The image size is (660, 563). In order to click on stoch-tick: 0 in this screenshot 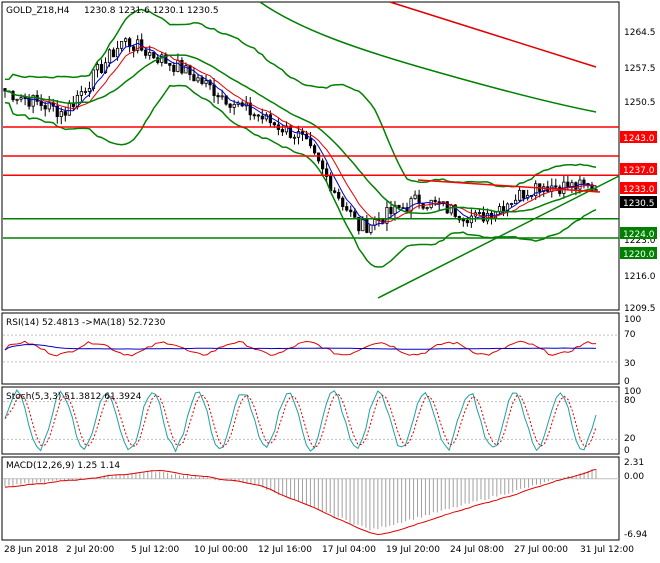, I will do `click(627, 451)`.